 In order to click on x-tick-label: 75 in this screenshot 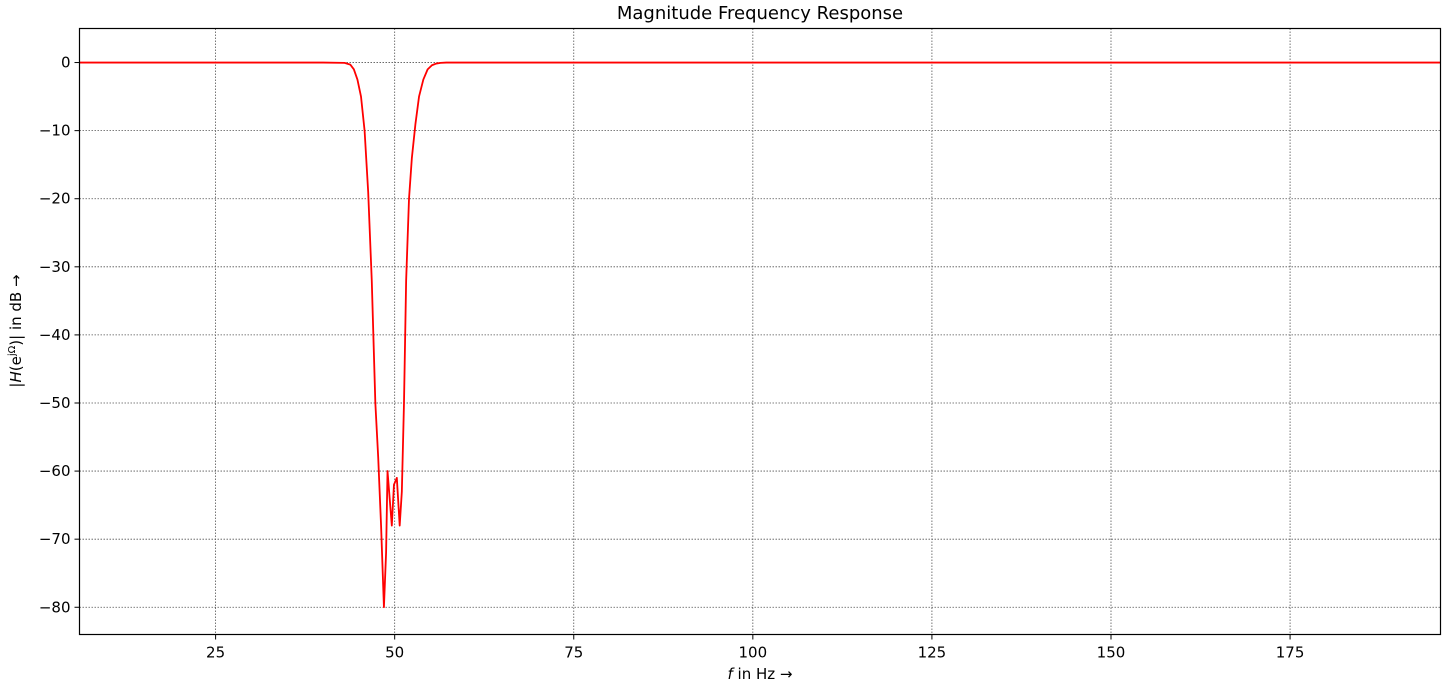, I will do `click(573, 653)`.